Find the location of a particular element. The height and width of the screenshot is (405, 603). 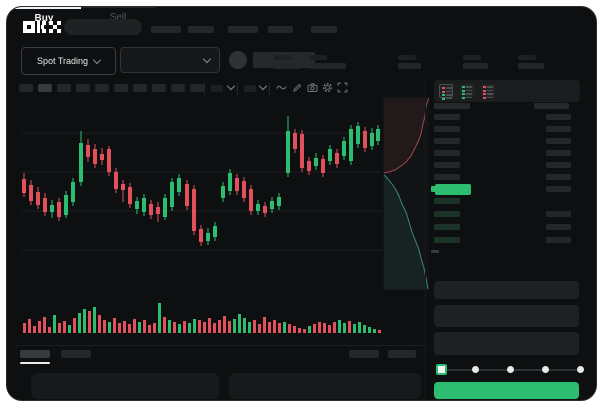

active-tab-underline is located at coordinates (35, 363).